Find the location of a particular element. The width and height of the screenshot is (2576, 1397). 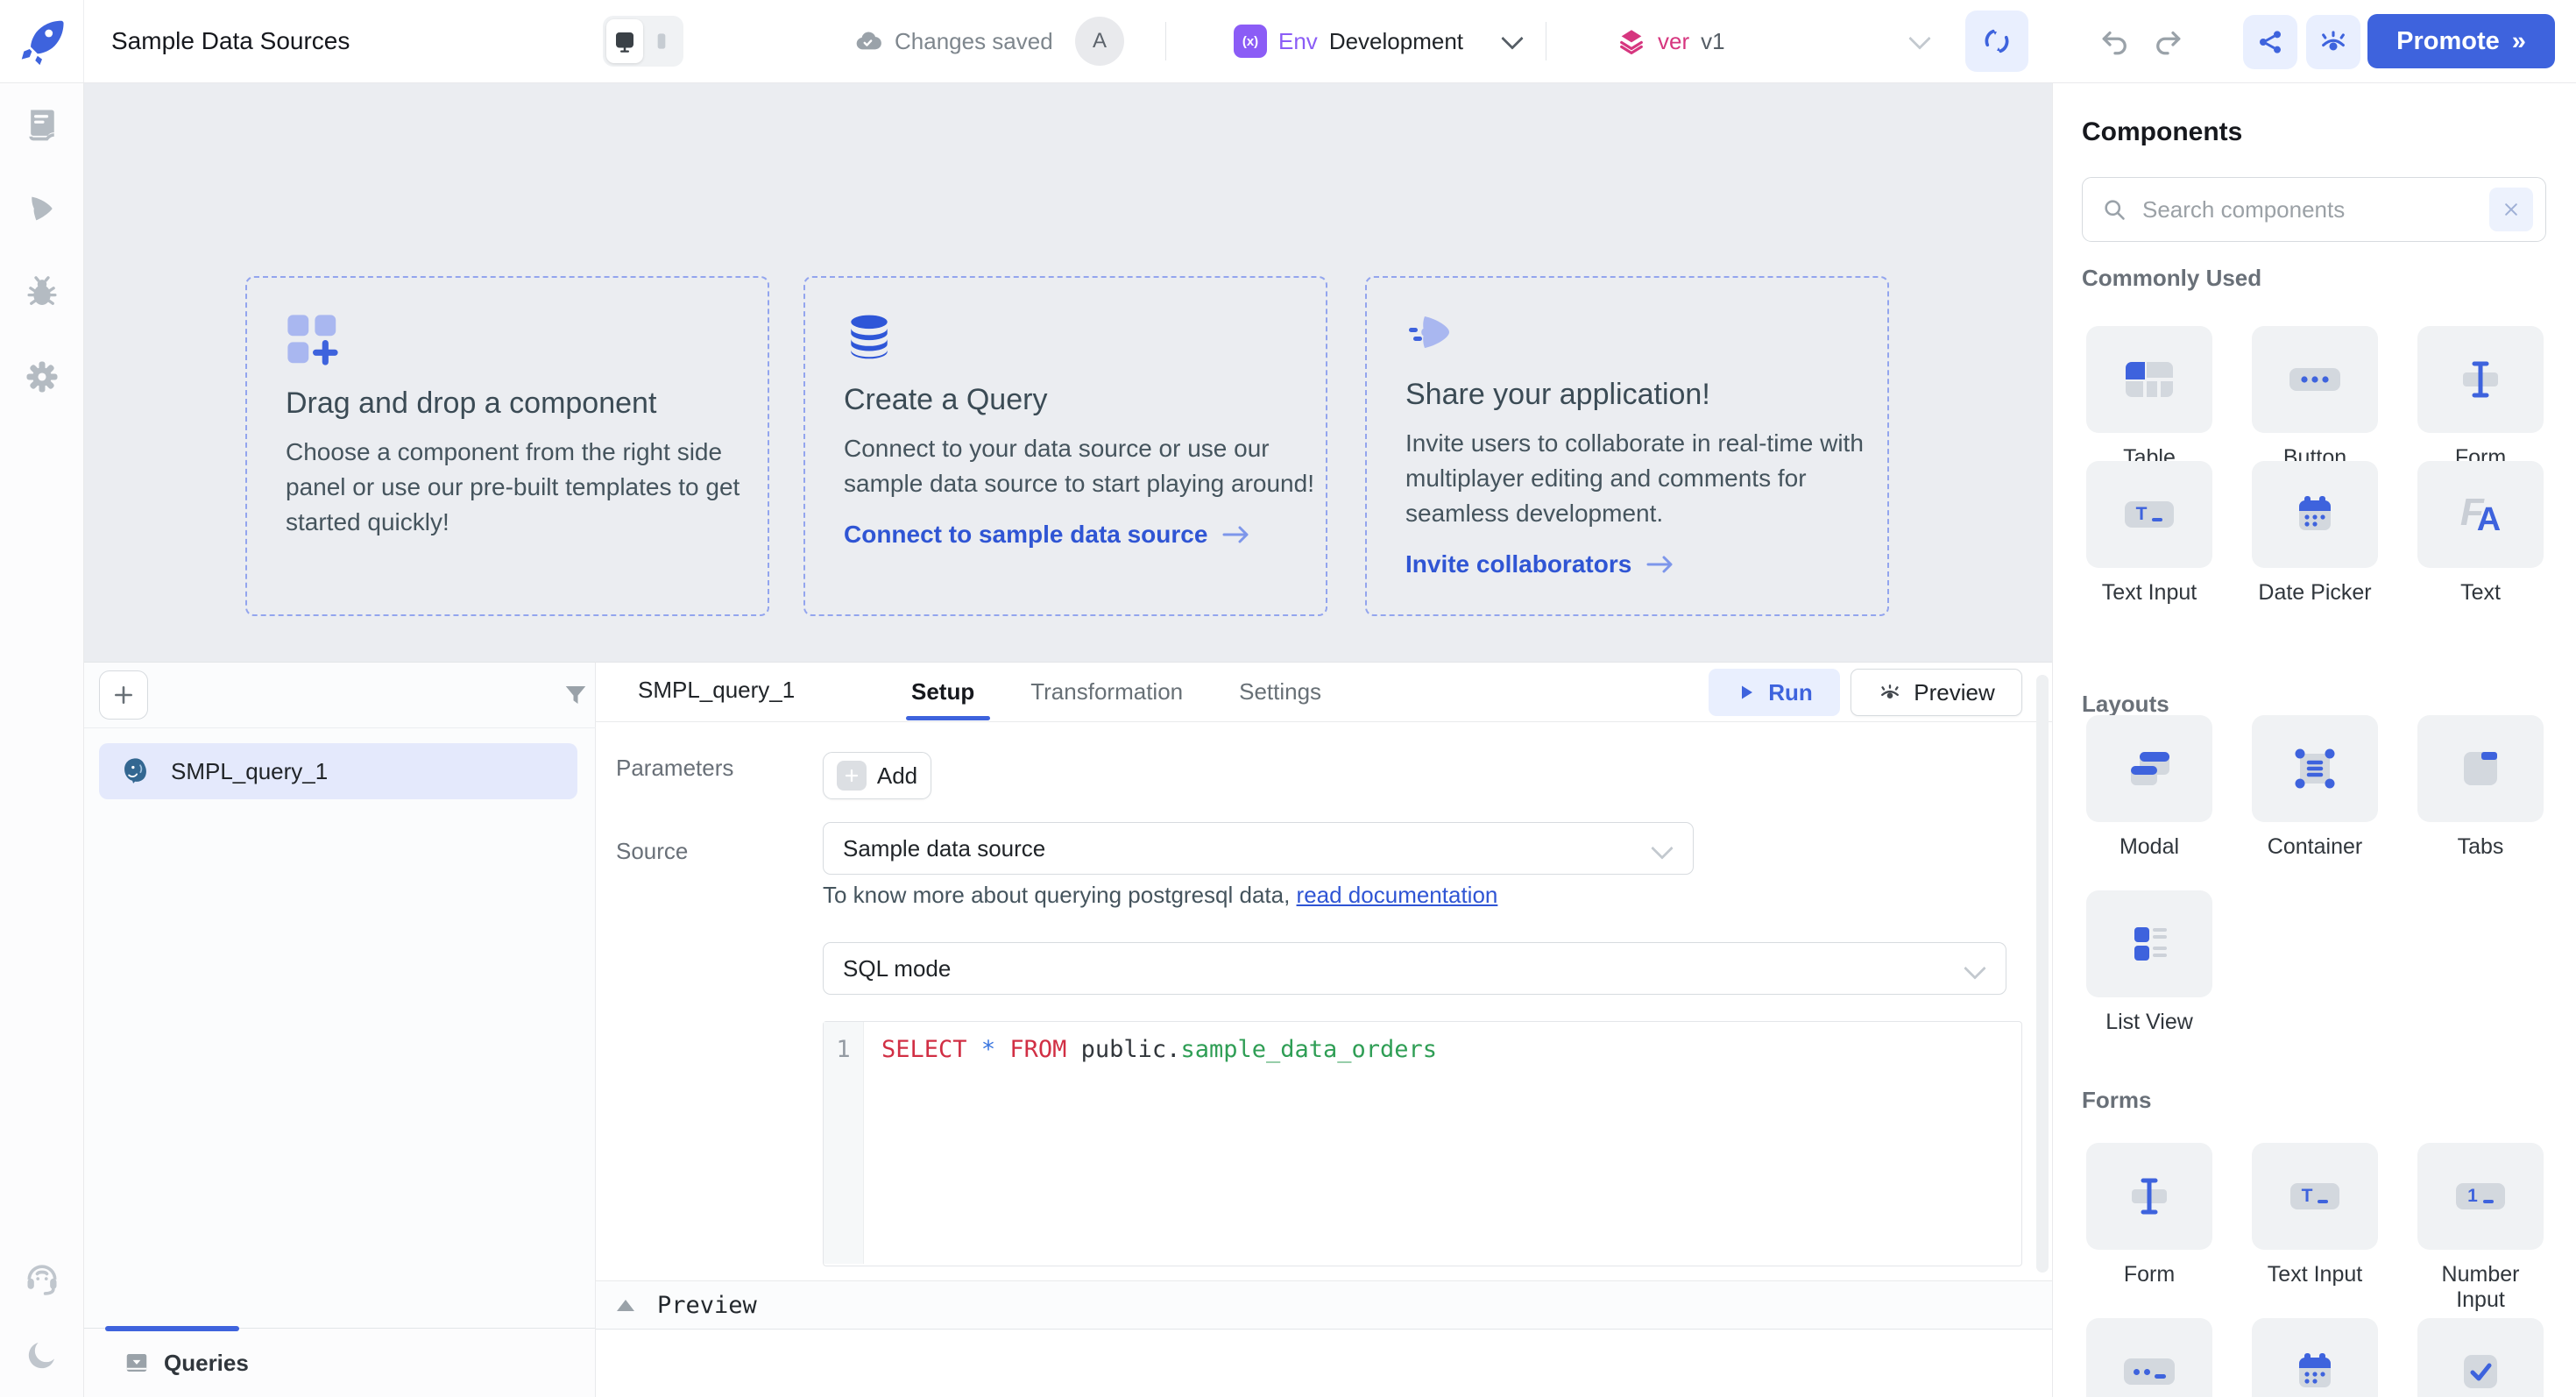

sql-code-line: SELECT * FROM public.sample_data_orders is located at coordinates (1159, 1049).